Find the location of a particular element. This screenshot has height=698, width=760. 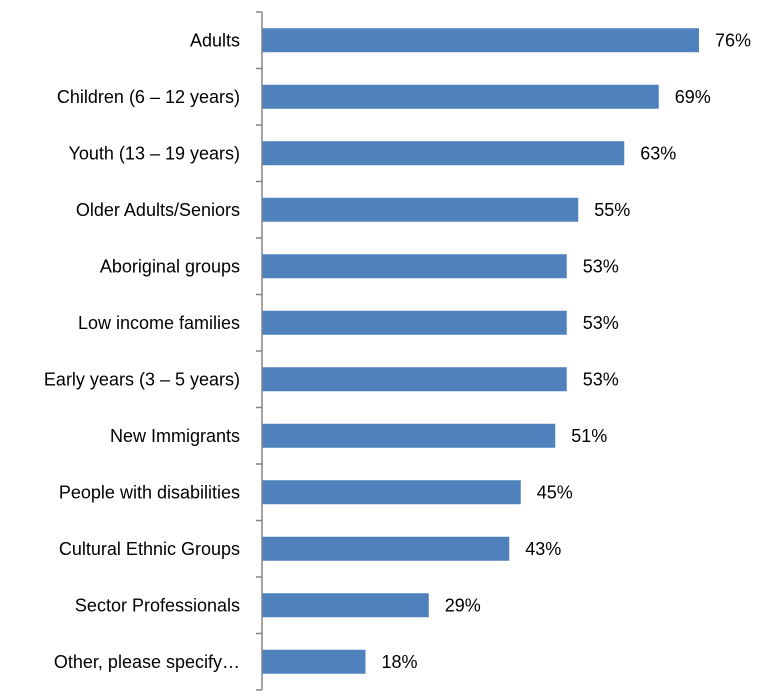

value-label: 69% is located at coordinates (693, 97).